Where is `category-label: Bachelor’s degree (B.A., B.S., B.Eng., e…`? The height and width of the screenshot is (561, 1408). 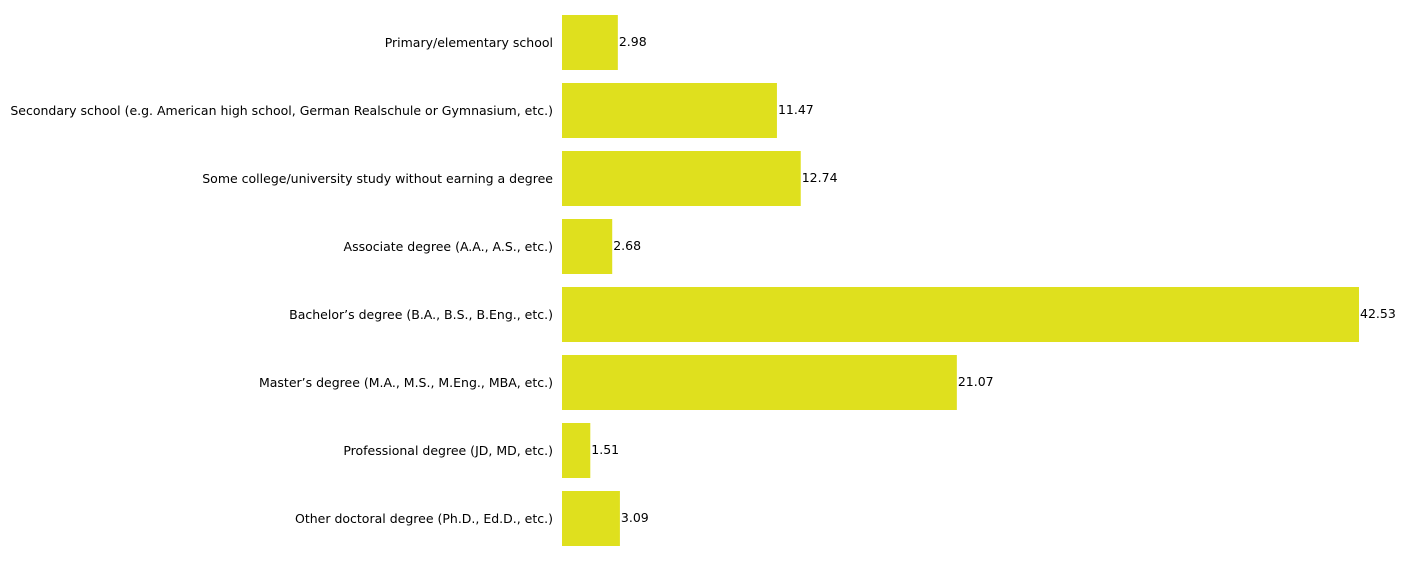
category-label: Bachelor’s degree (B.A., B.S., B.Eng., e… is located at coordinates (421, 314).